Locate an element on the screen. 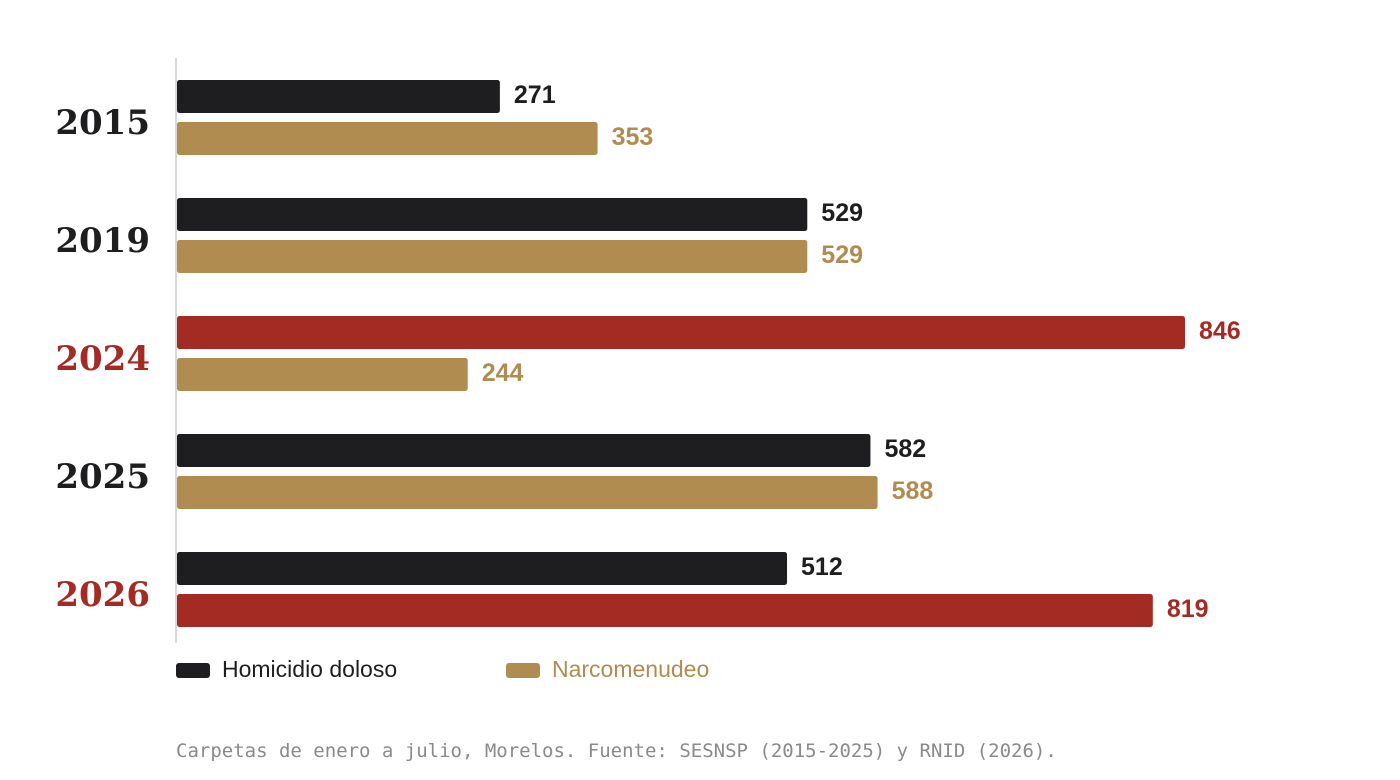  value-label-homicidio-2019: 529 is located at coordinates (842, 213).